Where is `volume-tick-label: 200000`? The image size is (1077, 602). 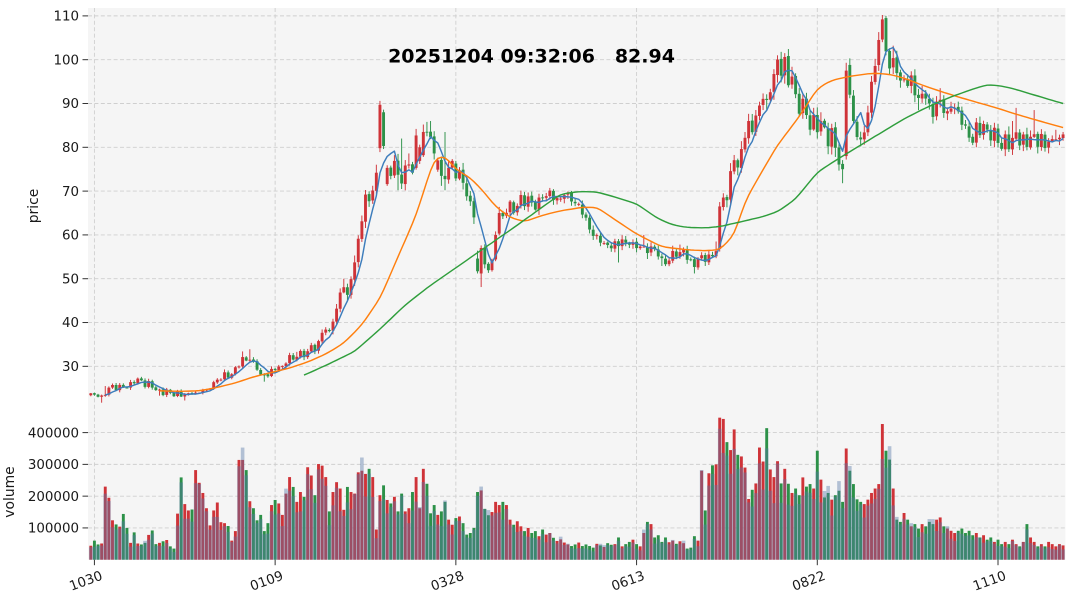 volume-tick-label: 200000 is located at coordinates (53, 497).